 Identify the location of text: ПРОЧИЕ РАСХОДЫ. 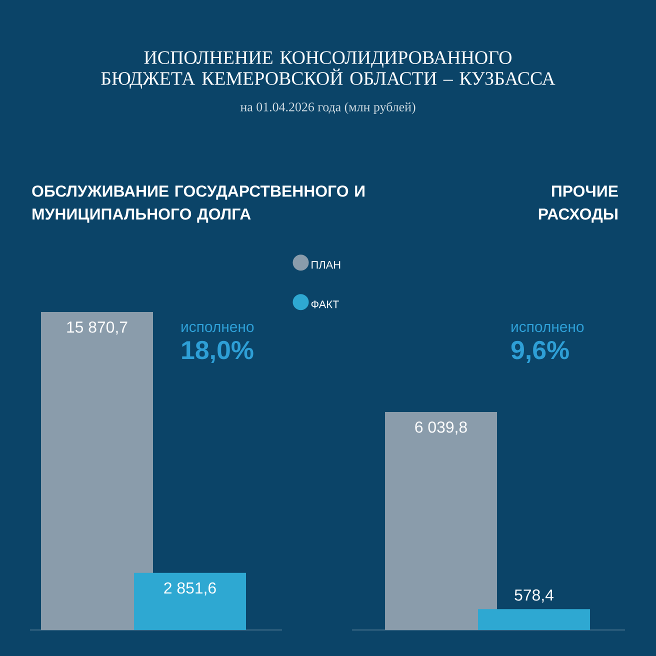
(578, 204).